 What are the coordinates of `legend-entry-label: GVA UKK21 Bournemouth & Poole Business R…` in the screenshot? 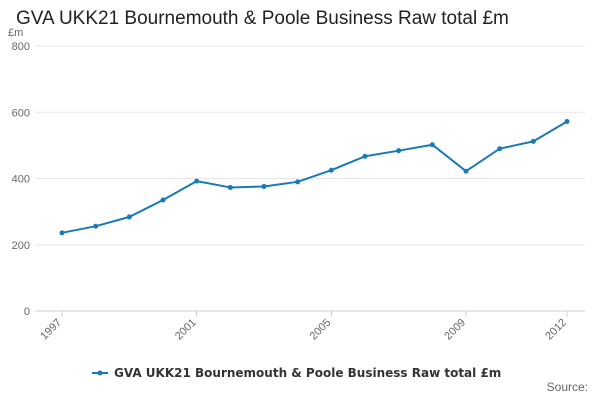 It's located at (307, 373).